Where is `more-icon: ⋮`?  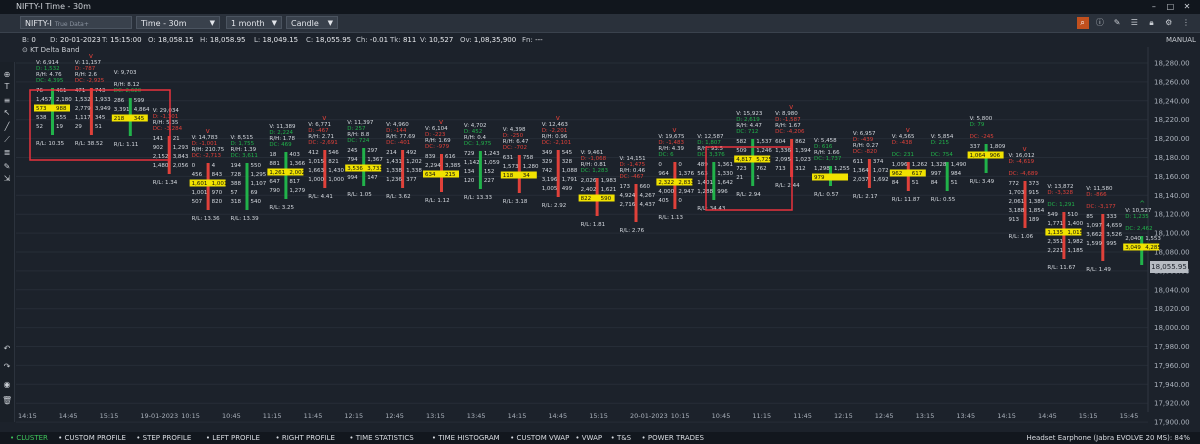
more-icon: ⋮ is located at coordinates (1186, 22).